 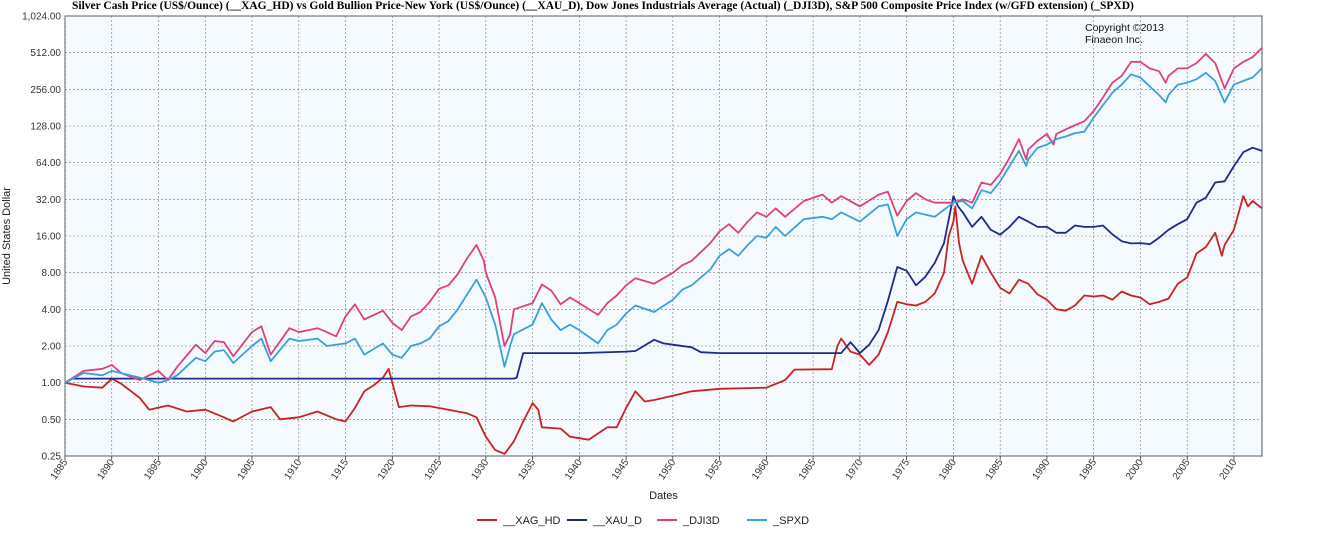 I want to click on x-tick-label: 1925, so click(x=434, y=469).